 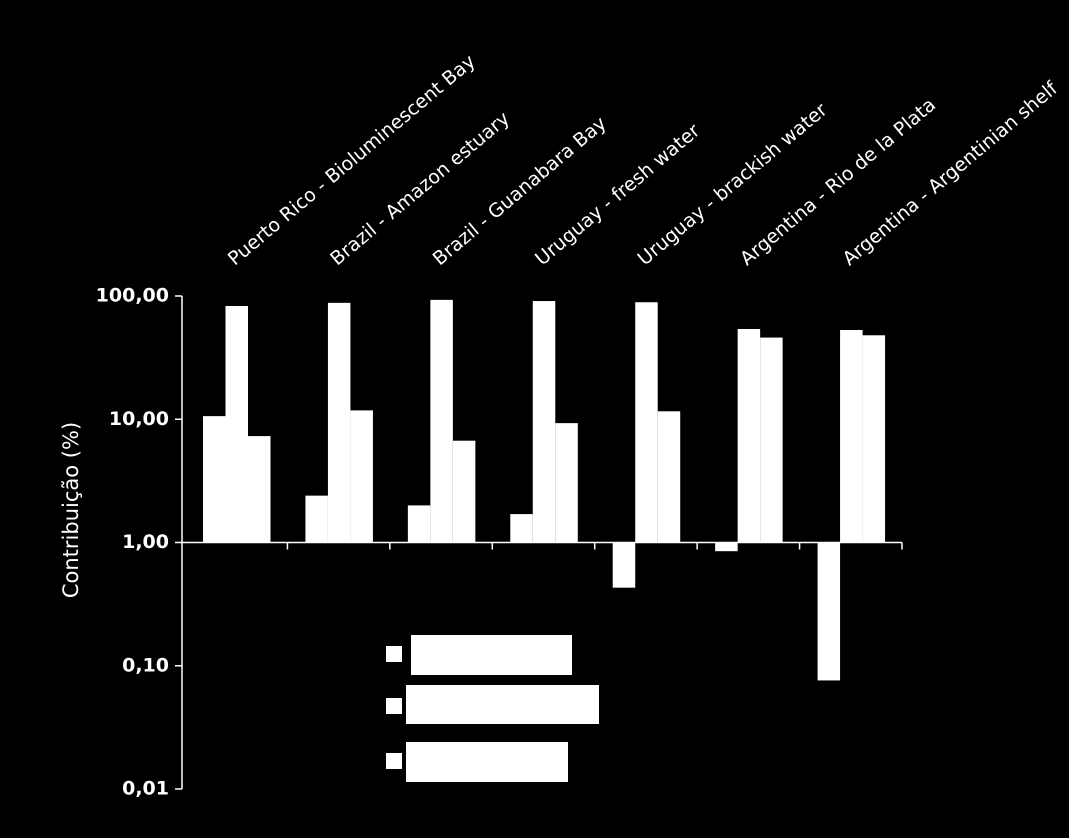 I want to click on y-axis-title: Contribuição (%), so click(x=71, y=510).